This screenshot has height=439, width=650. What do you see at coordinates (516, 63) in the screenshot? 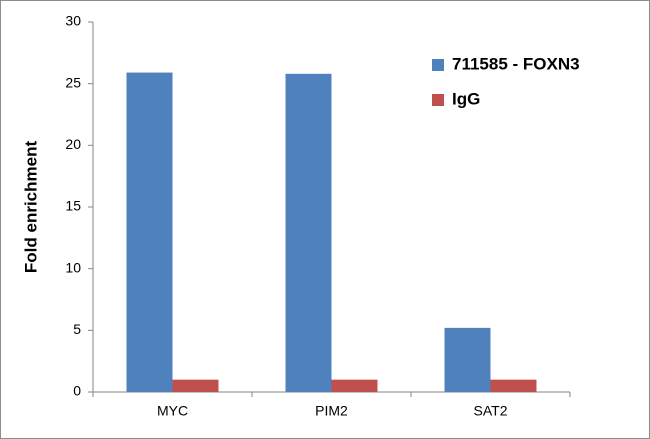
I see `legend-label: 711585 - FOXN3` at bounding box center [516, 63].